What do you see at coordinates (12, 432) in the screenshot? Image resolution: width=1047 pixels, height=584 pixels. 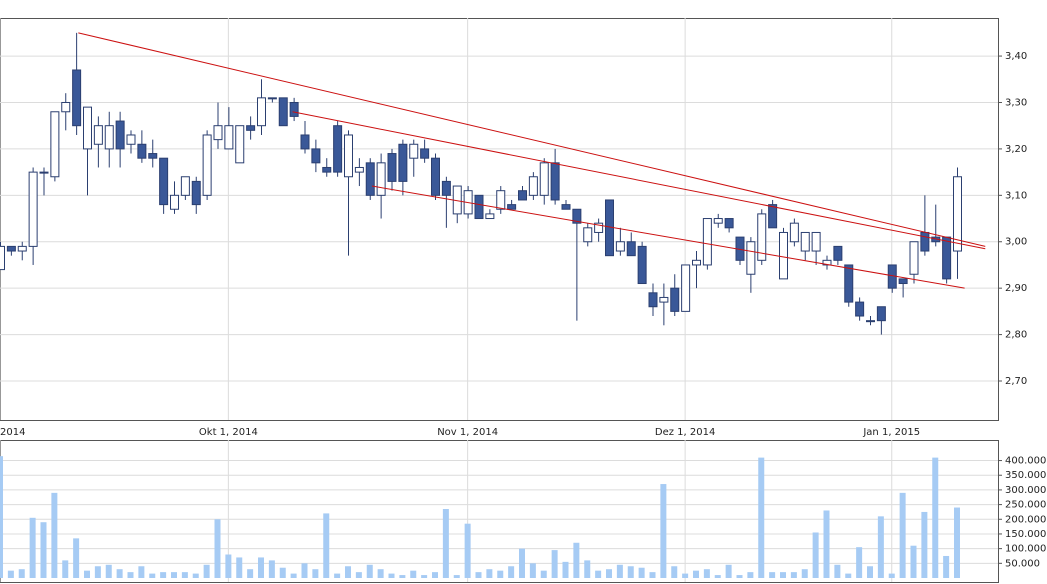 I see `x-tick-label: 2014` at bounding box center [12, 432].